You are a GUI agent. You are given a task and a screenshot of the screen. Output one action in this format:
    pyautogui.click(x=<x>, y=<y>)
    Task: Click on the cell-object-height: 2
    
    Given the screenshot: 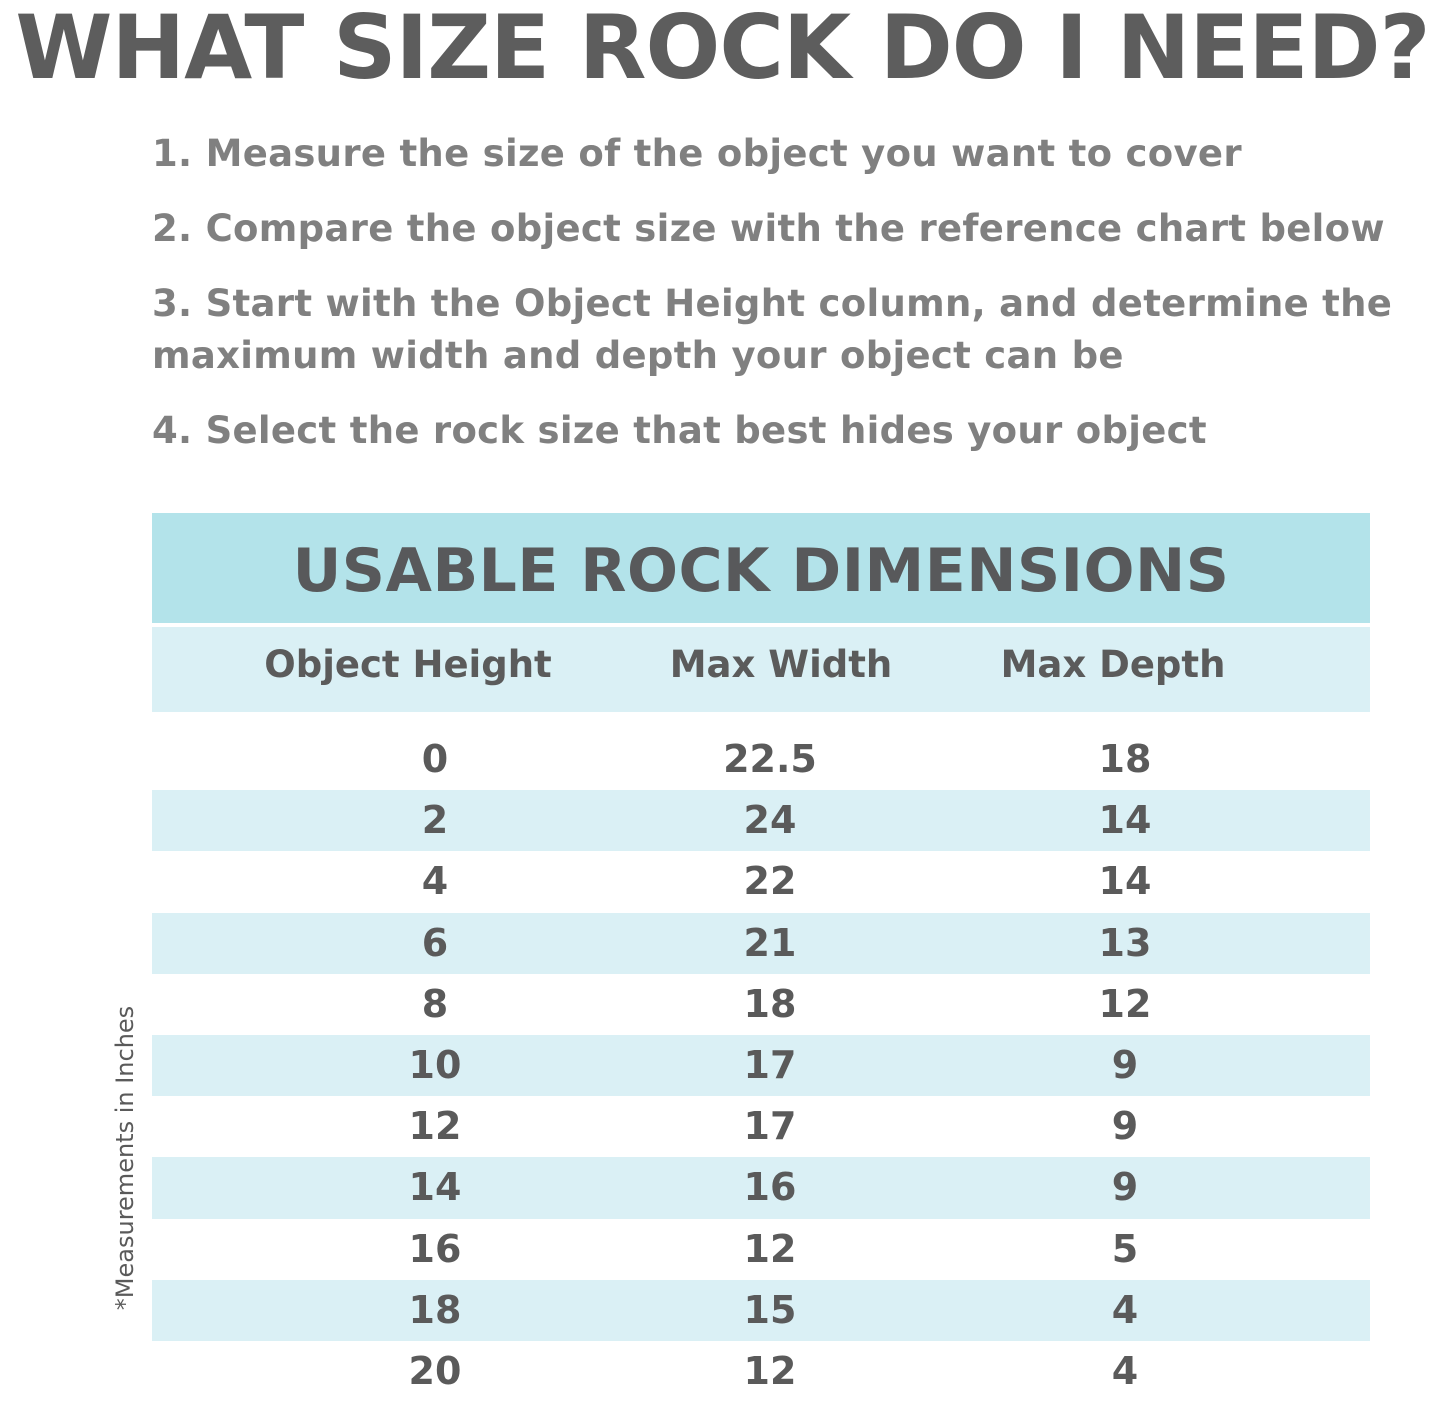 What is the action you would take?
    pyautogui.click(x=435, y=820)
    